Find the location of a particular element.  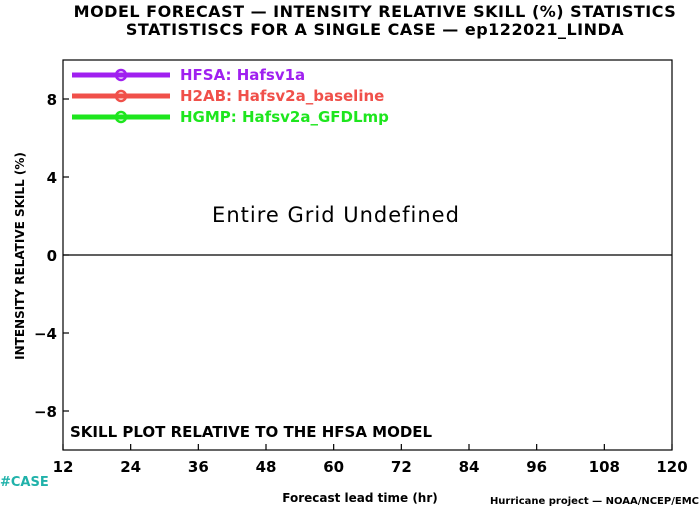

y-tick-label: 0 is located at coordinates (52, 256).